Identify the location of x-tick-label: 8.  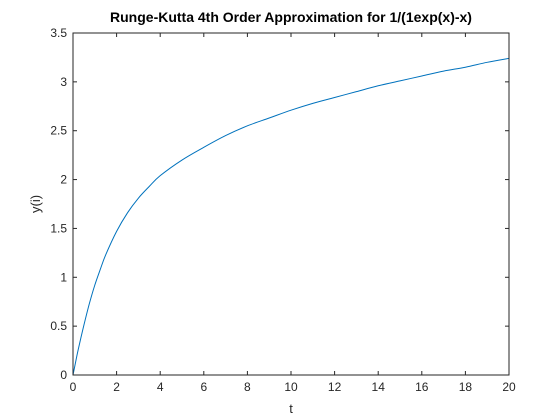
(247, 387).